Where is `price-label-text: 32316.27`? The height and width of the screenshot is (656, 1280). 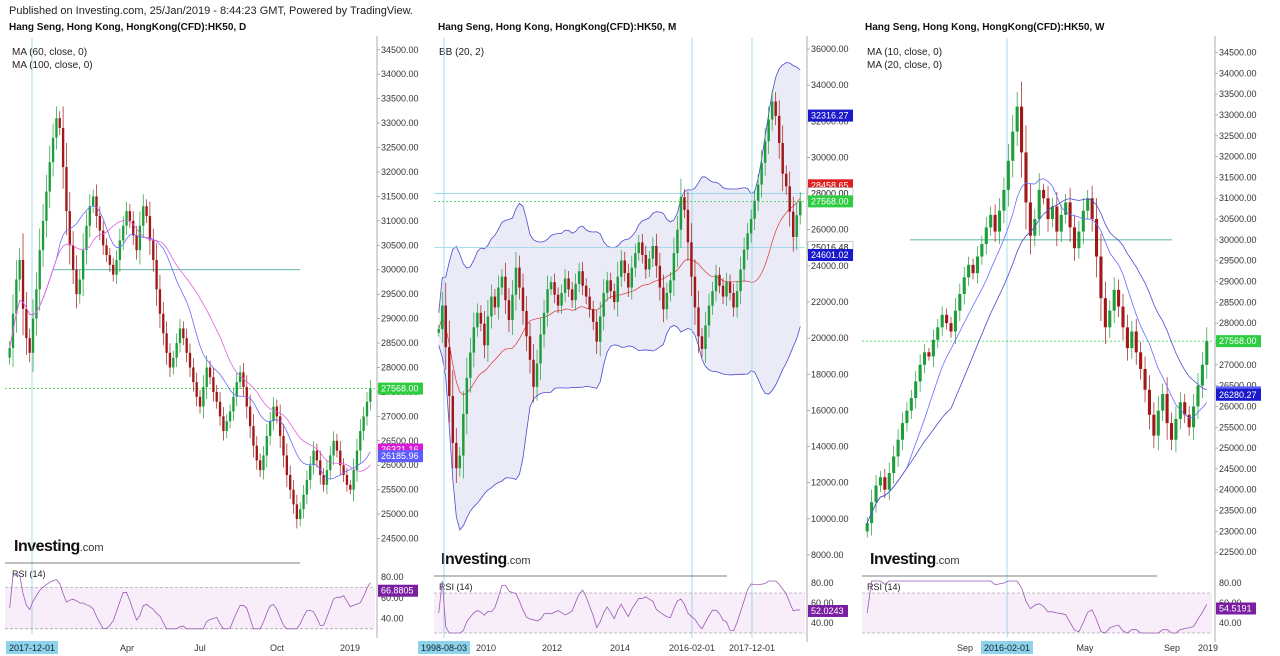 price-label-text: 32316.27 is located at coordinates (830, 116).